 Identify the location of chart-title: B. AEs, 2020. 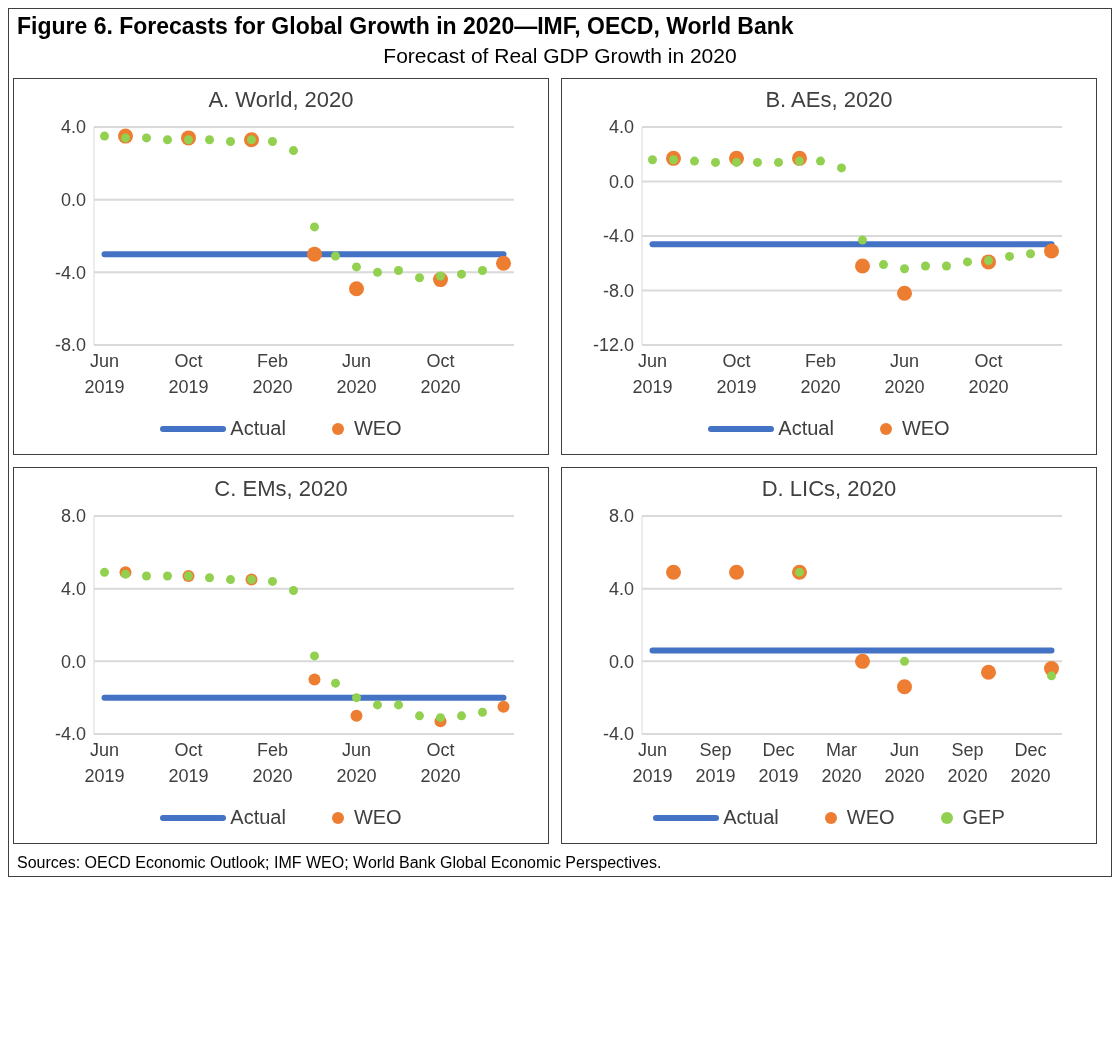
(829, 100).